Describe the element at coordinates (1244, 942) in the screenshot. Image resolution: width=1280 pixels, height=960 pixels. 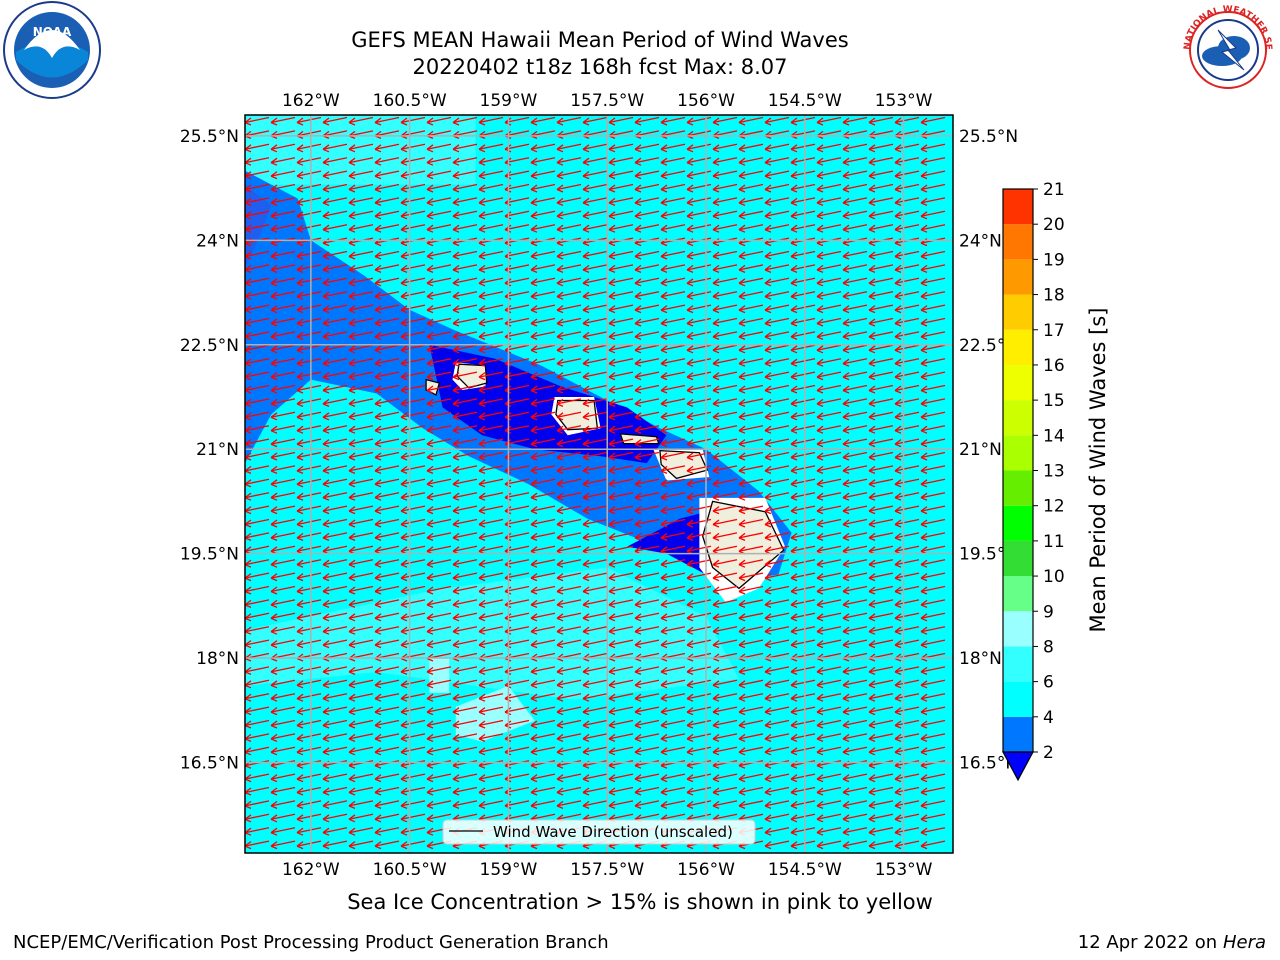
I see `footer-host: Hera` at that location.